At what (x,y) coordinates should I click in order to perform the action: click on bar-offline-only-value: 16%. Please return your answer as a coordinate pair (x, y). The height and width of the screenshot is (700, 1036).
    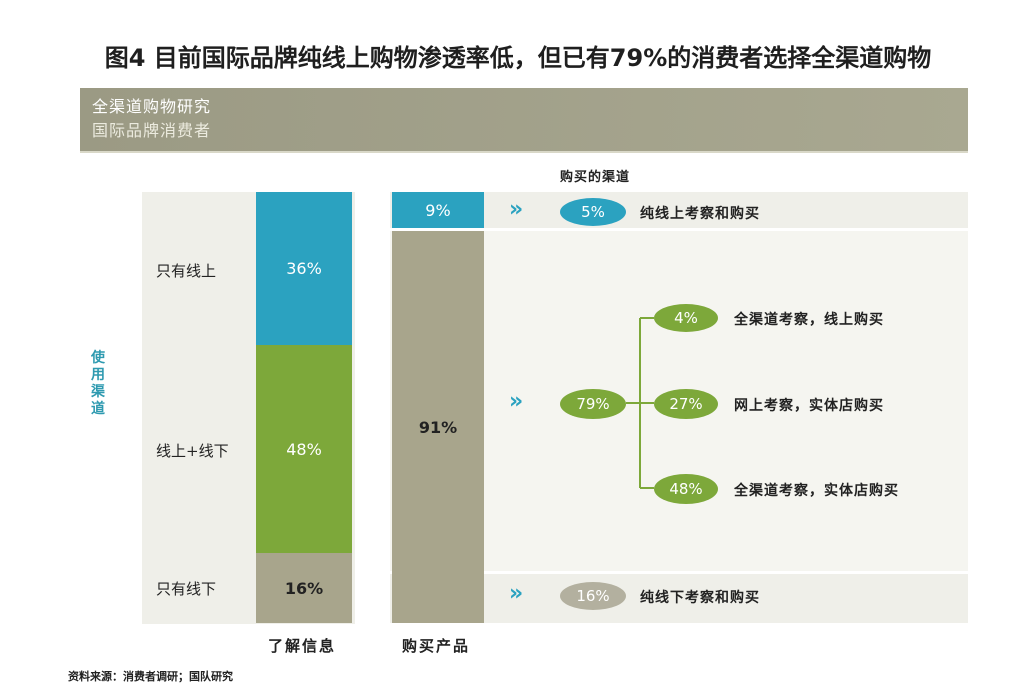
    Looking at the image, I should click on (304, 588).